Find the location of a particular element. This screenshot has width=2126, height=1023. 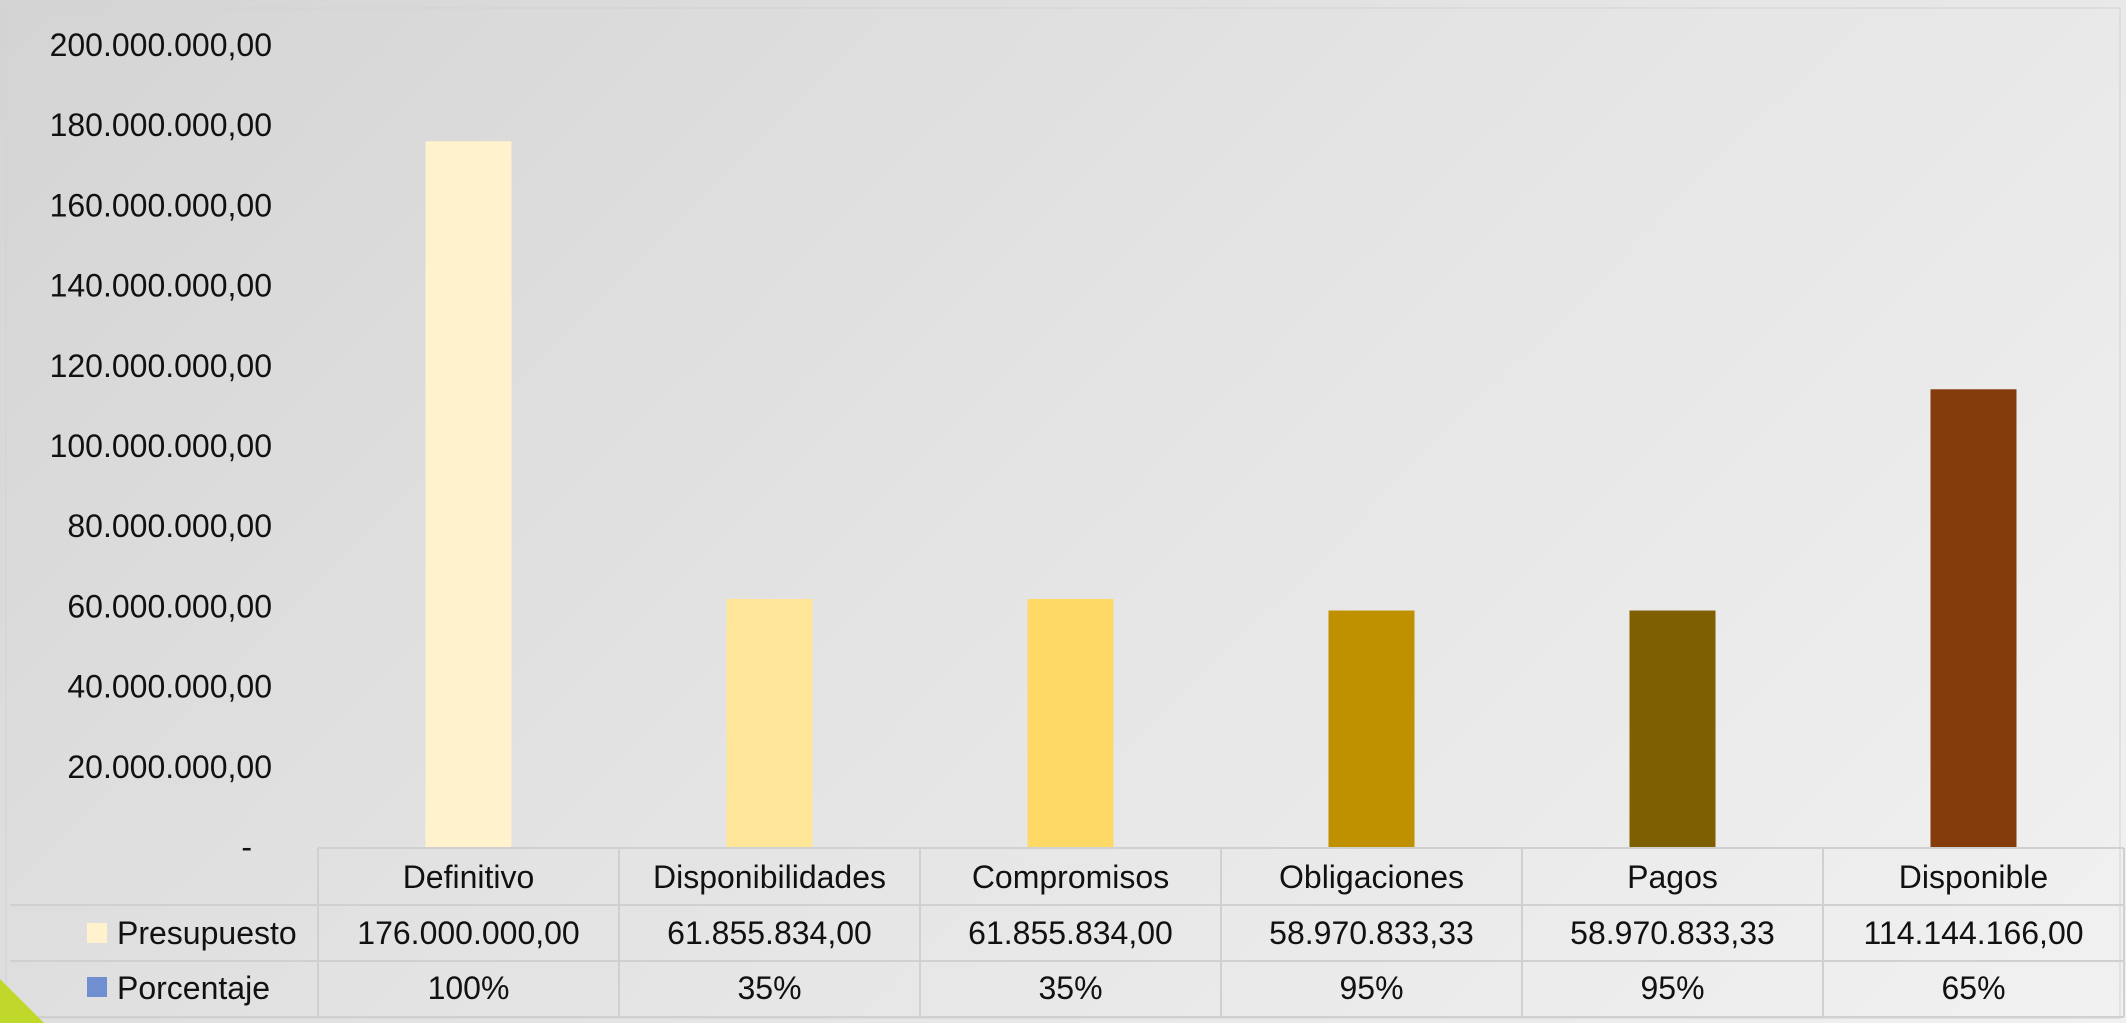

category-label: Obligaciones is located at coordinates (1371, 877).